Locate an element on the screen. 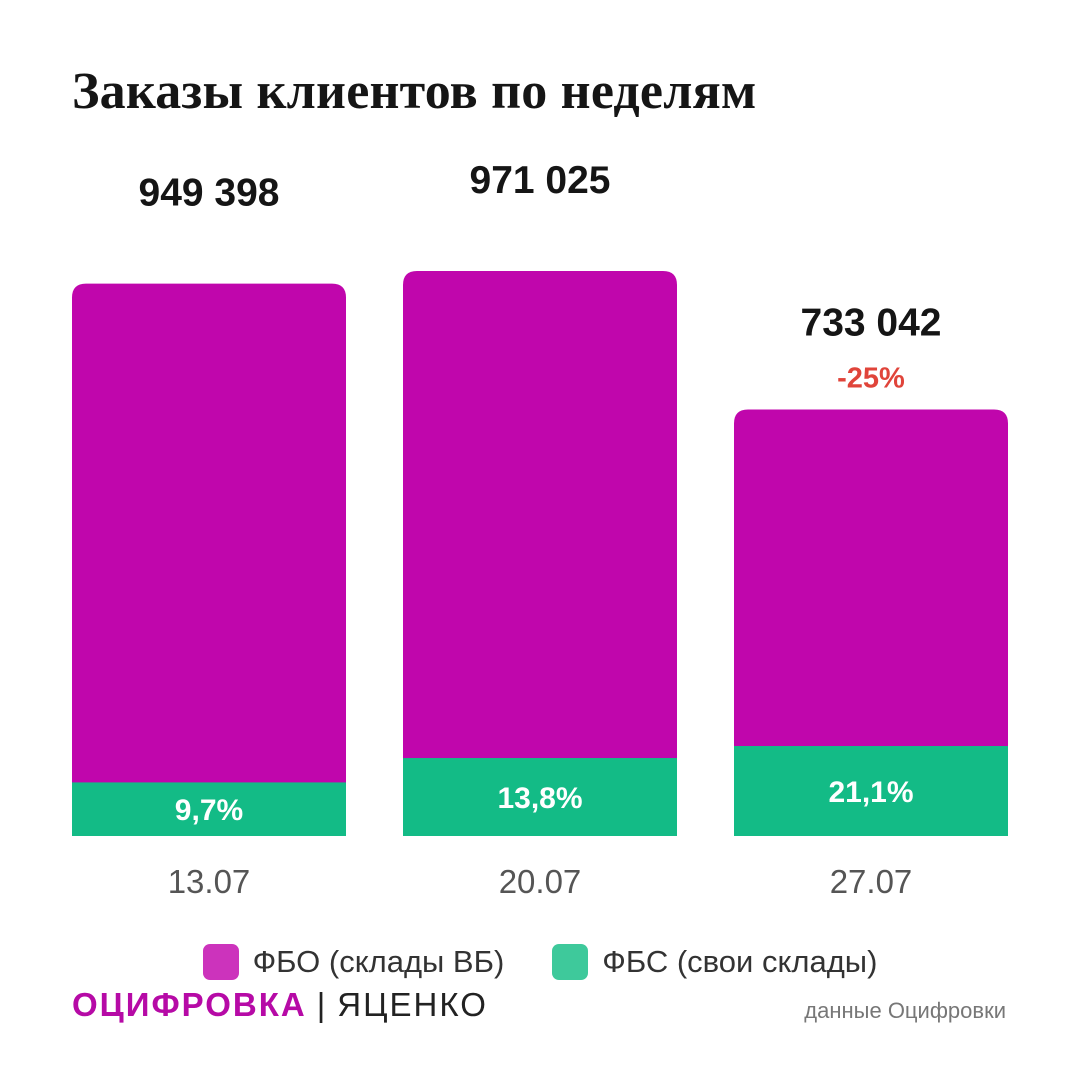  legend: ФБО (склады ВБ) ФБС (свои склады) is located at coordinates (540, 962).